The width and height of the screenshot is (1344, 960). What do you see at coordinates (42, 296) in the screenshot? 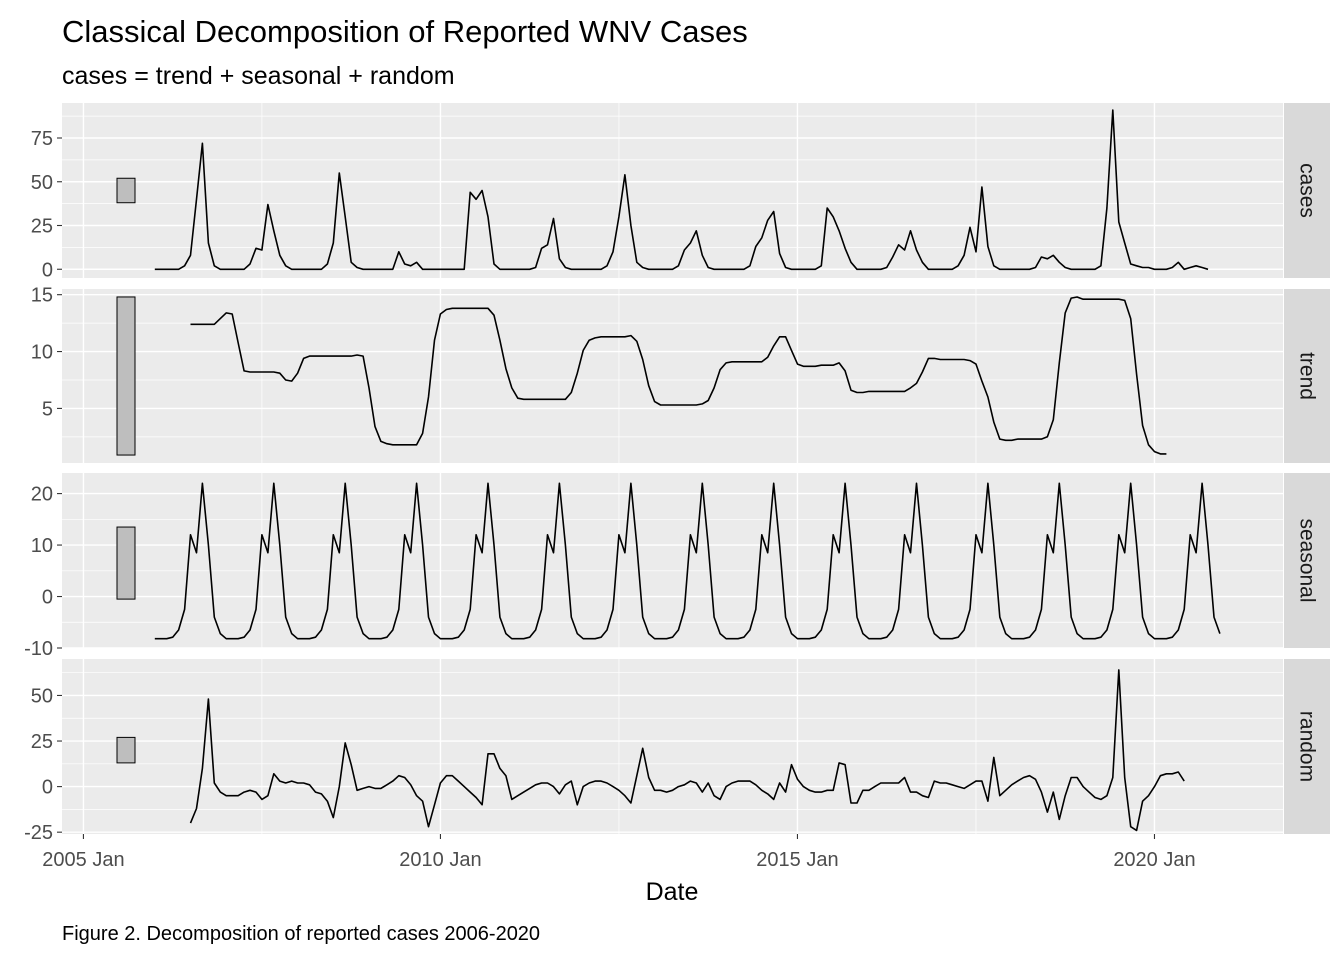
I see `y-tick-label: 15` at bounding box center [42, 296].